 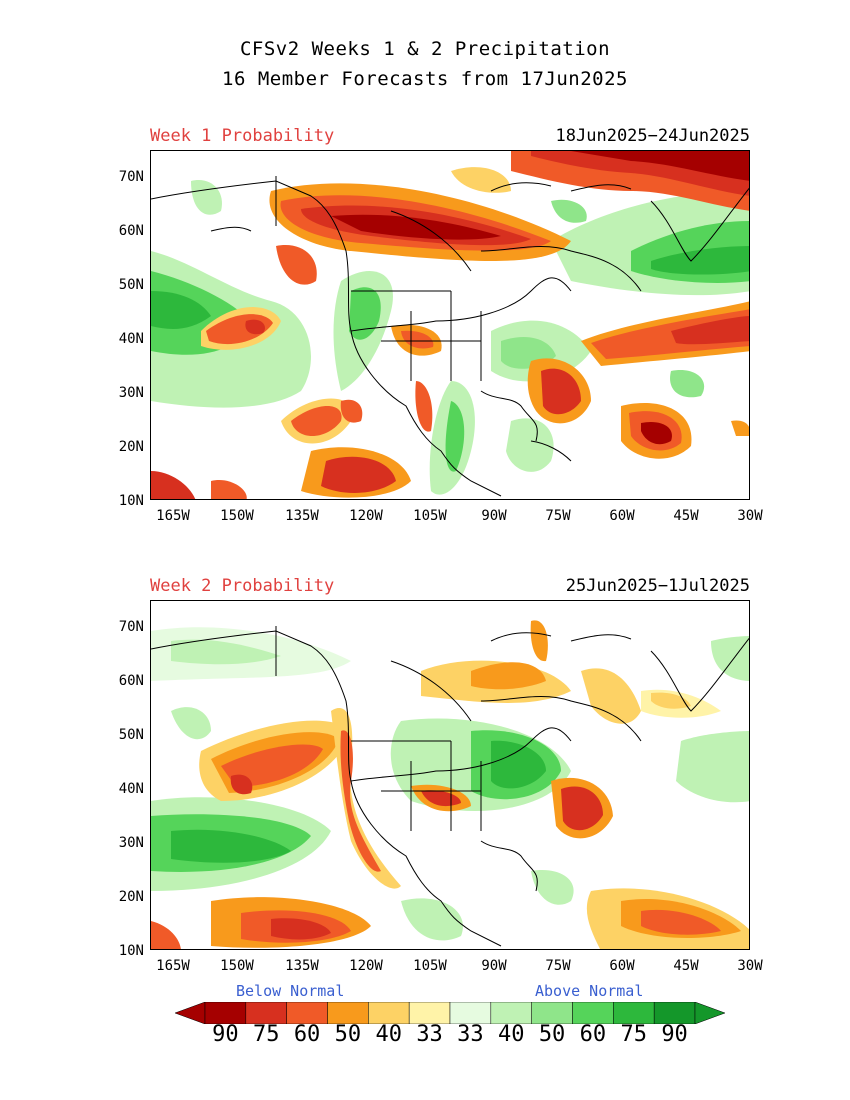 What do you see at coordinates (657, 586) in the screenshot?
I see `week2-dates: 25Jun2025−1Jul2025` at bounding box center [657, 586].